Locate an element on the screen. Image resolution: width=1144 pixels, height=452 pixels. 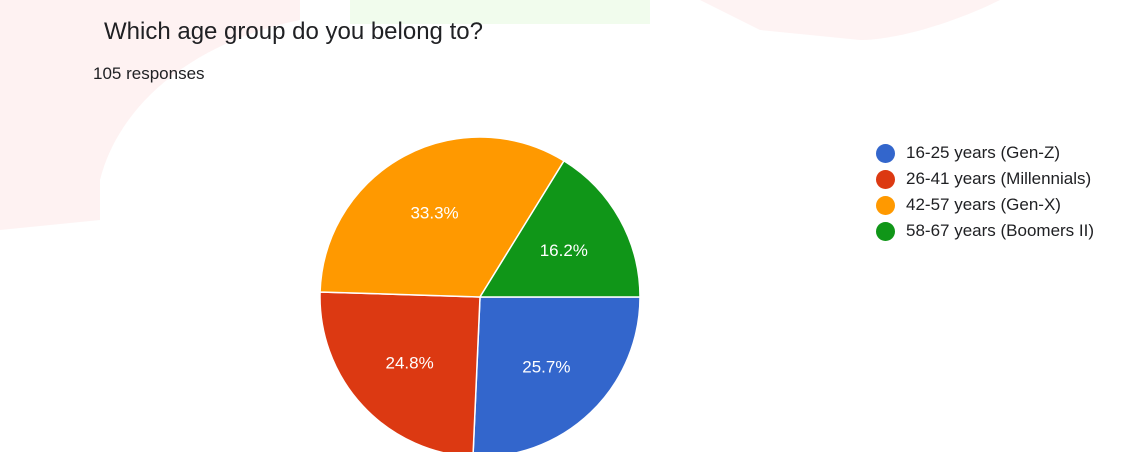
slice-label-1: 25.7% is located at coordinates (546, 366).